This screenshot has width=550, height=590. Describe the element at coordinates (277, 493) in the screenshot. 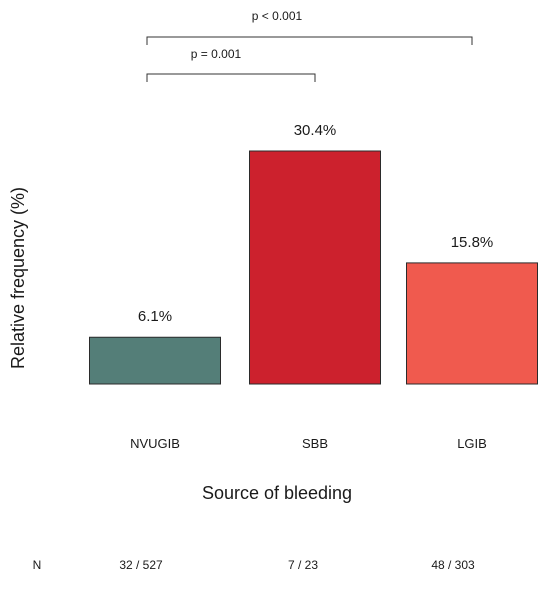

I see `x-axis-title: Source of bleeding` at that location.